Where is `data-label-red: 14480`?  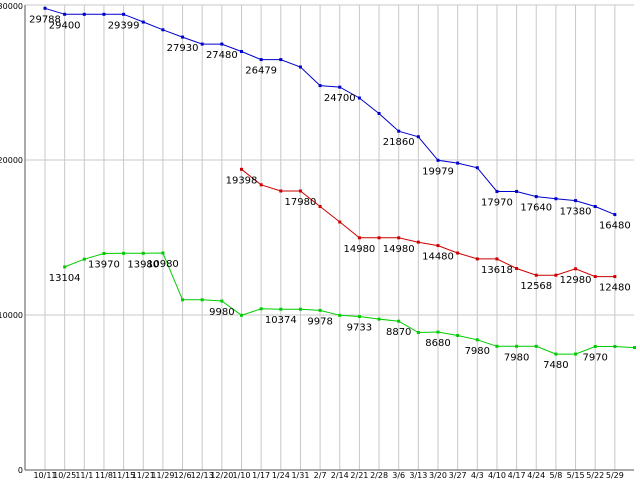
data-label-red: 14480 is located at coordinates (438, 257).